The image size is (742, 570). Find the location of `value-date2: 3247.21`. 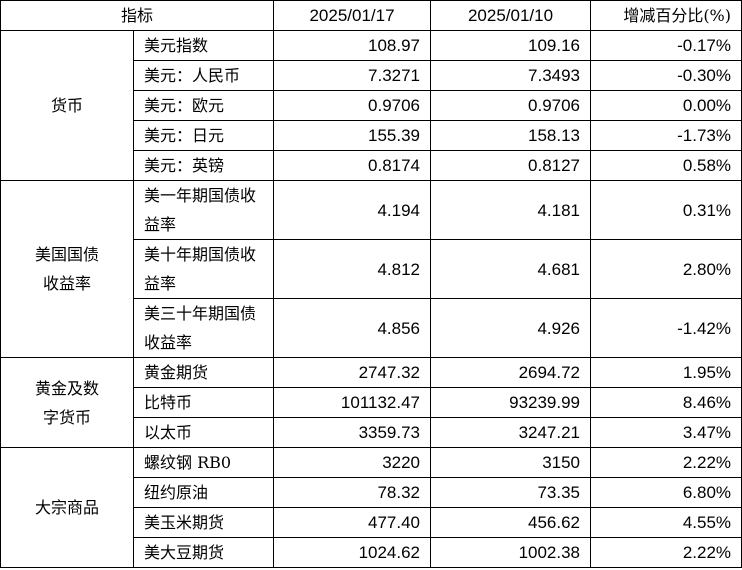

value-date2: 3247.21 is located at coordinates (511, 432).